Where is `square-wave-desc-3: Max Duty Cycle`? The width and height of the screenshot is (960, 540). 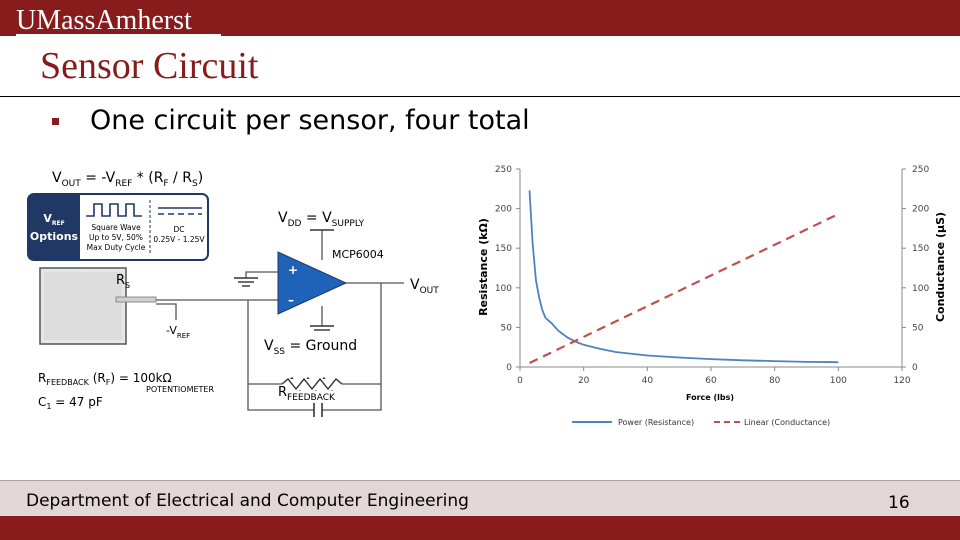 square-wave-desc-3: Max Duty Cycle is located at coordinates (116, 247).